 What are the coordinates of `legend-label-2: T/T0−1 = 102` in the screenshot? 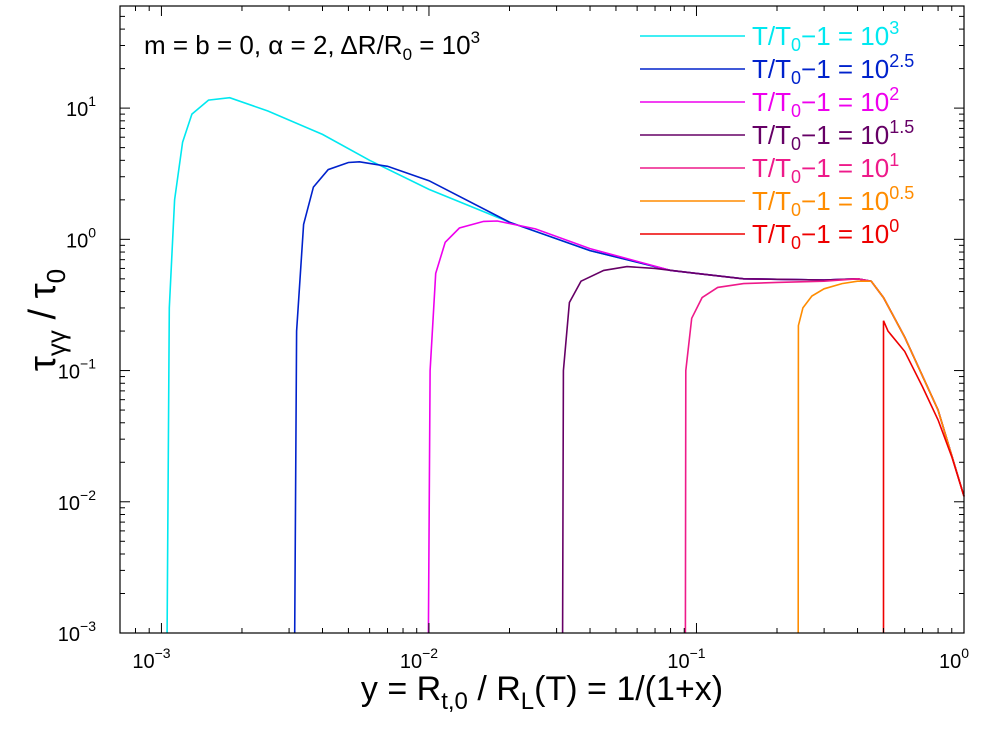 It's located at (825, 102).